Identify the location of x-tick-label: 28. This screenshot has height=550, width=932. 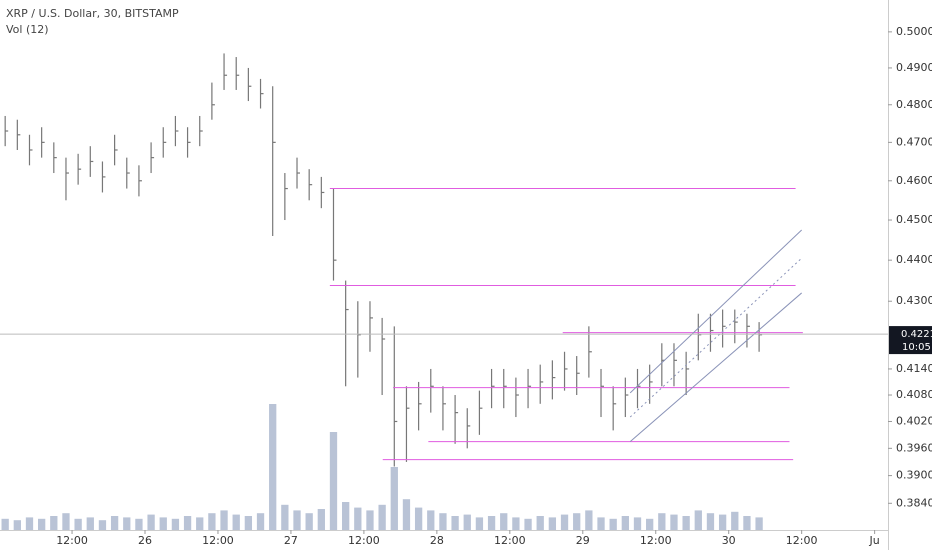
(437, 540).